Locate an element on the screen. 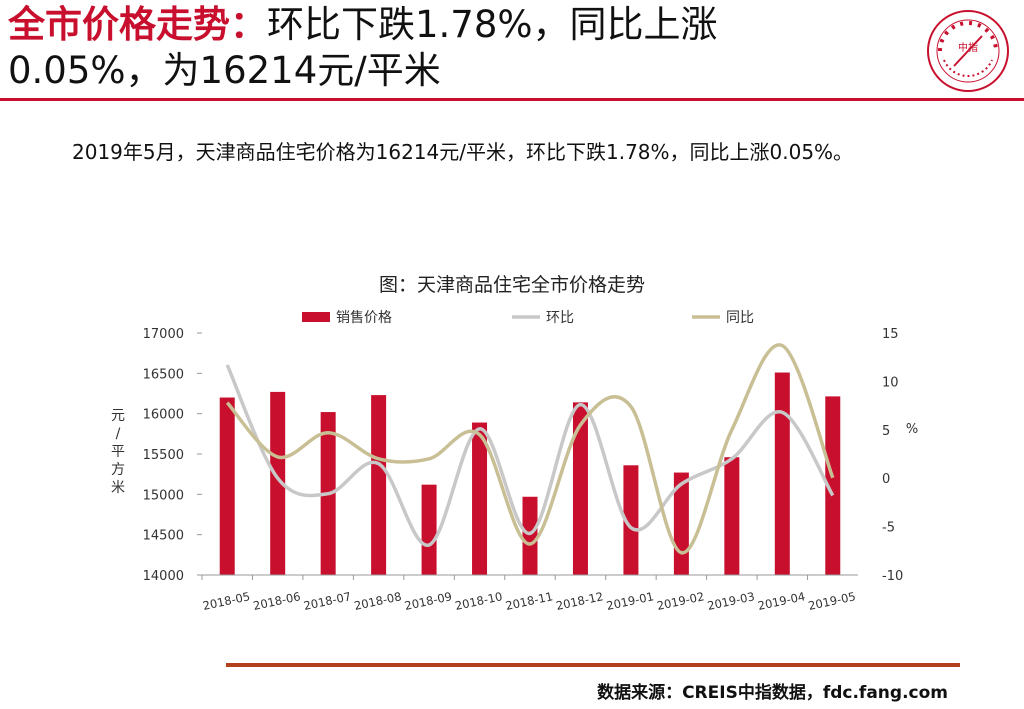 This screenshot has height=709, width=1024. footer-divider is located at coordinates (593, 665).